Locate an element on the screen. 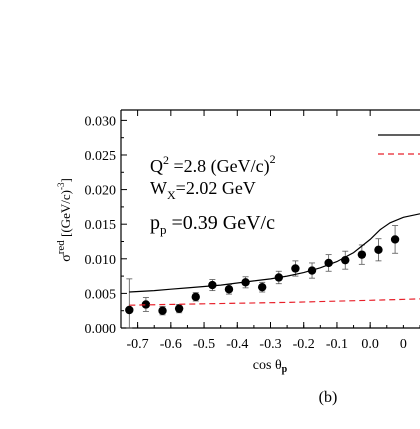 The width and height of the screenshot is (420, 429). y-tick-label: 0.015 is located at coordinates (101, 225).